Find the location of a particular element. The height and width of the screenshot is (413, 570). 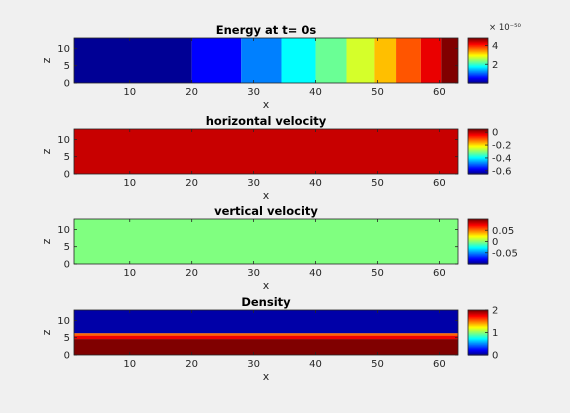

colorbar-tick-label: -0.4 is located at coordinates (502, 158).